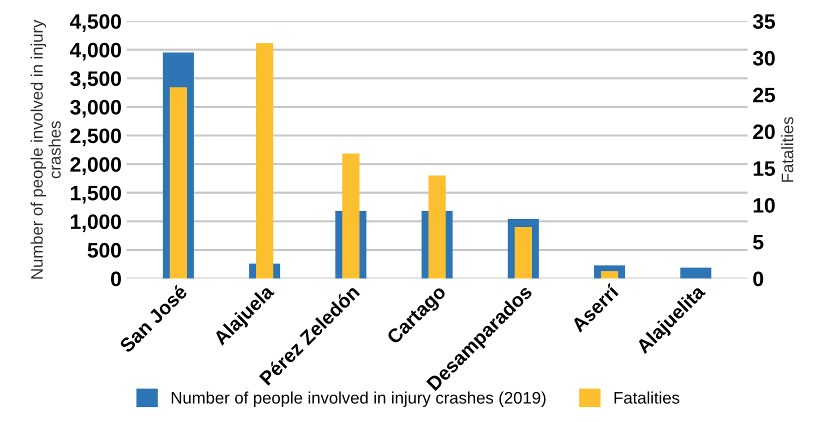 Image resolution: width=817 pixels, height=422 pixels. Describe the element at coordinates (764, 21) in the screenshot. I see `y2-tick-label: 35` at that location.